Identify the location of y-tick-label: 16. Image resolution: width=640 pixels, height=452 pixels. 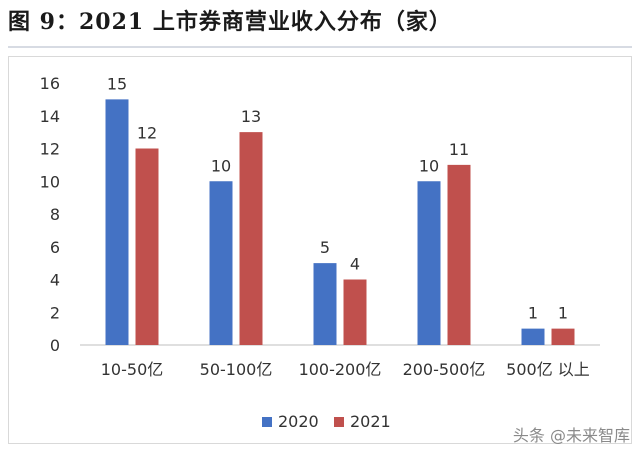
(50, 83).